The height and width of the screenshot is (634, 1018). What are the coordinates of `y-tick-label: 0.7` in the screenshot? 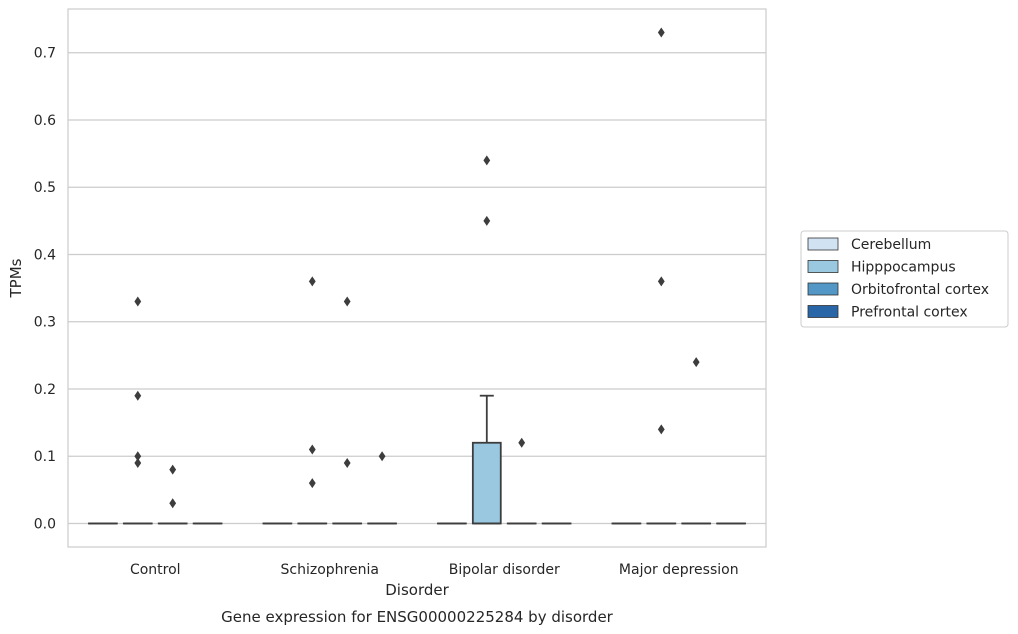 It's located at (45, 54).